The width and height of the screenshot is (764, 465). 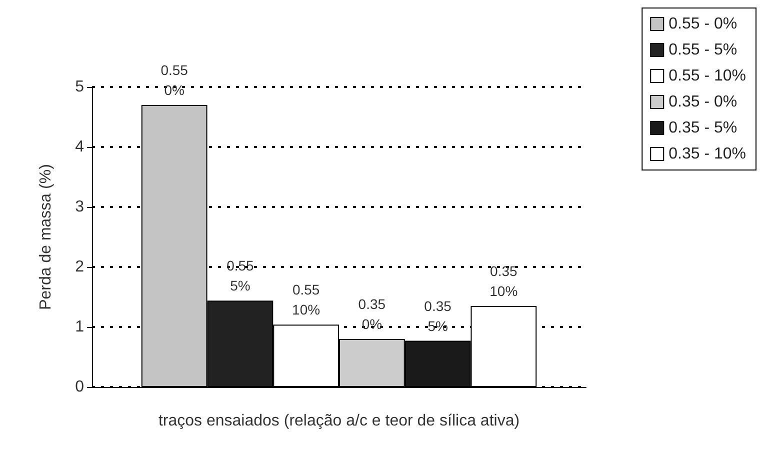 What do you see at coordinates (504, 281) in the screenshot?
I see `annotation: 0.35 10%` at bounding box center [504, 281].